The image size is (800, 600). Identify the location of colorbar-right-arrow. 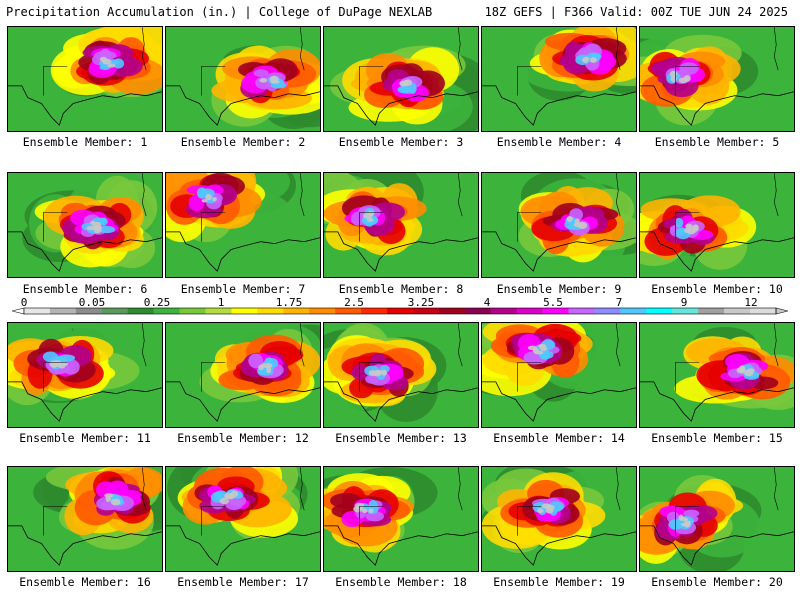
(781, 311).